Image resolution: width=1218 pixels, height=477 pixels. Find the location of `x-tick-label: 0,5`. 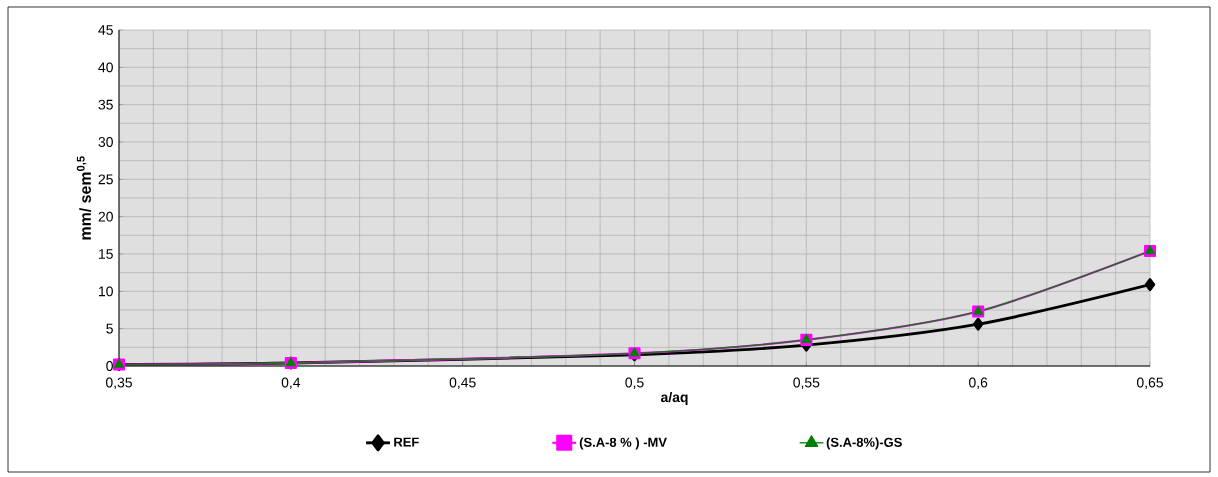

x-tick-label: 0,5 is located at coordinates (634, 383).